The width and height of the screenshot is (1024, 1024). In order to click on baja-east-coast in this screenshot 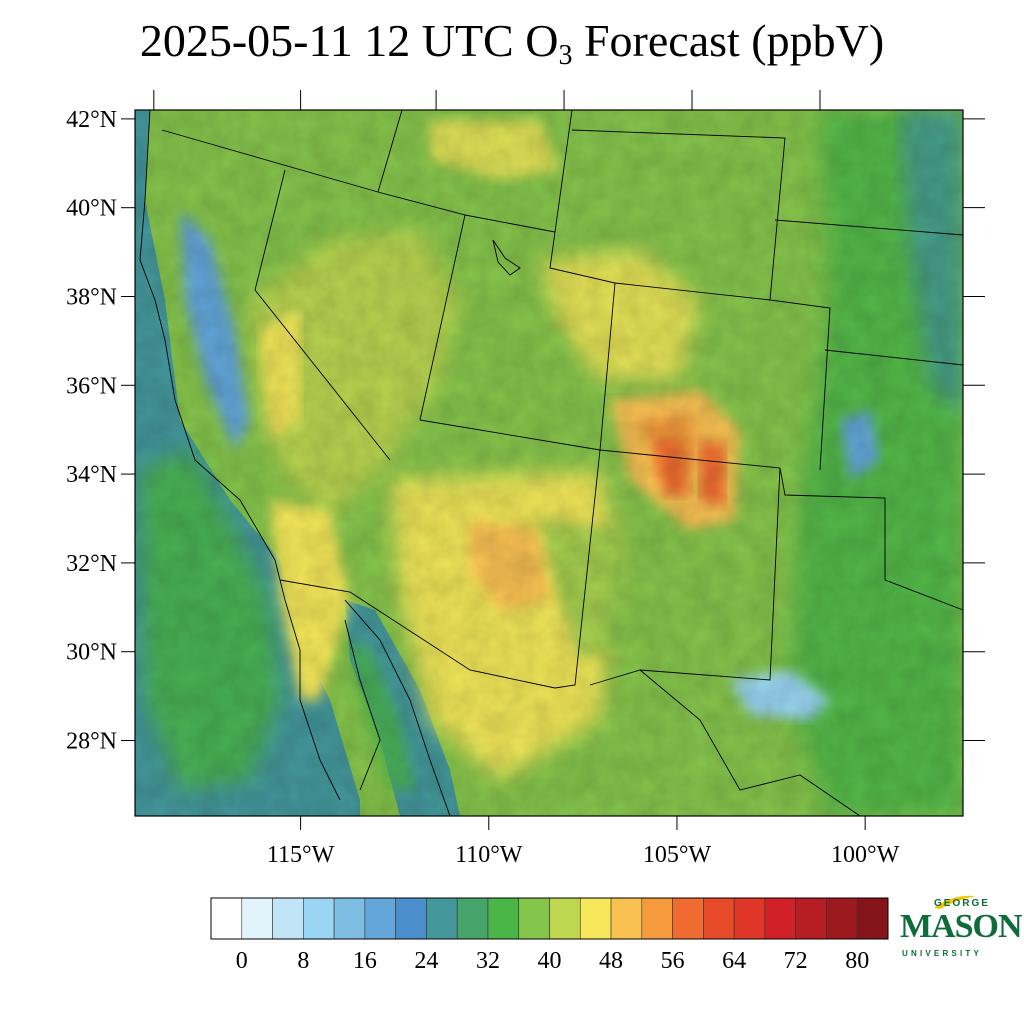, I will do `click(362, 705)`.